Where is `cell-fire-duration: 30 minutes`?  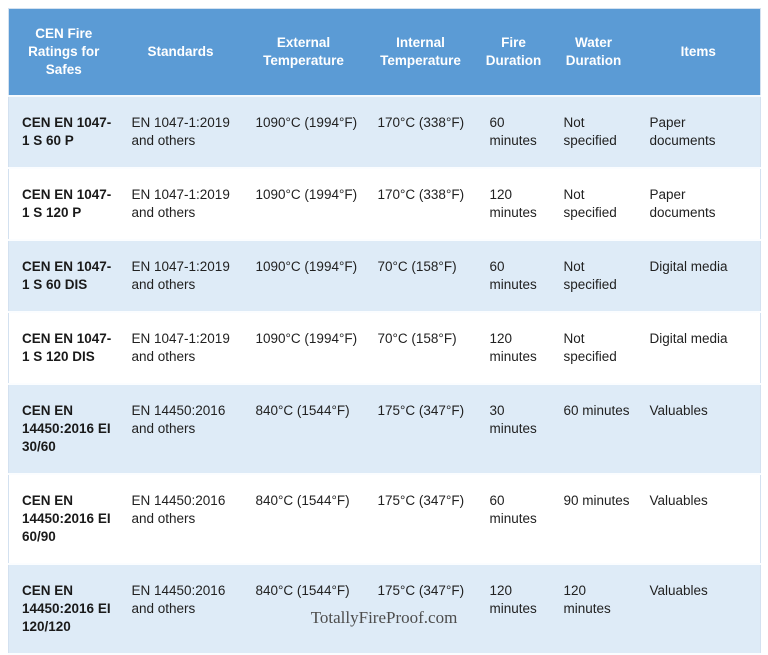 cell-fire-duration: 30 minutes is located at coordinates (513, 429).